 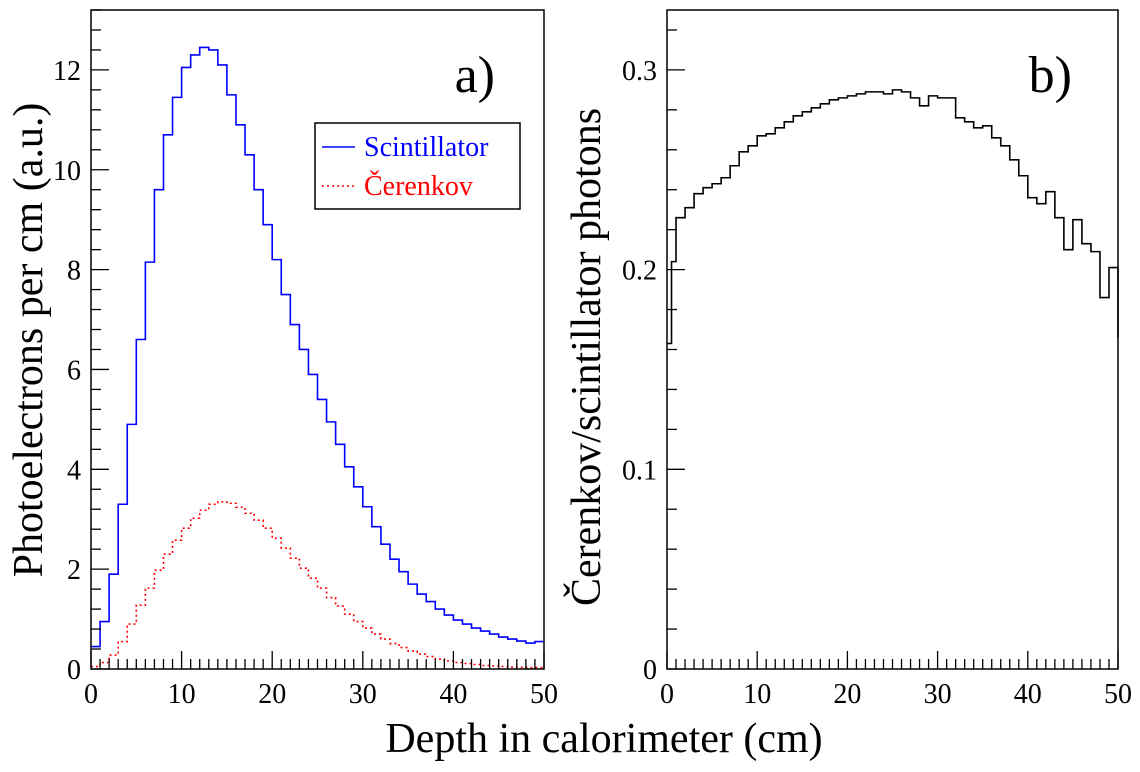 I want to click on panel-a-x-tick-label: 30, so click(x=363, y=694).